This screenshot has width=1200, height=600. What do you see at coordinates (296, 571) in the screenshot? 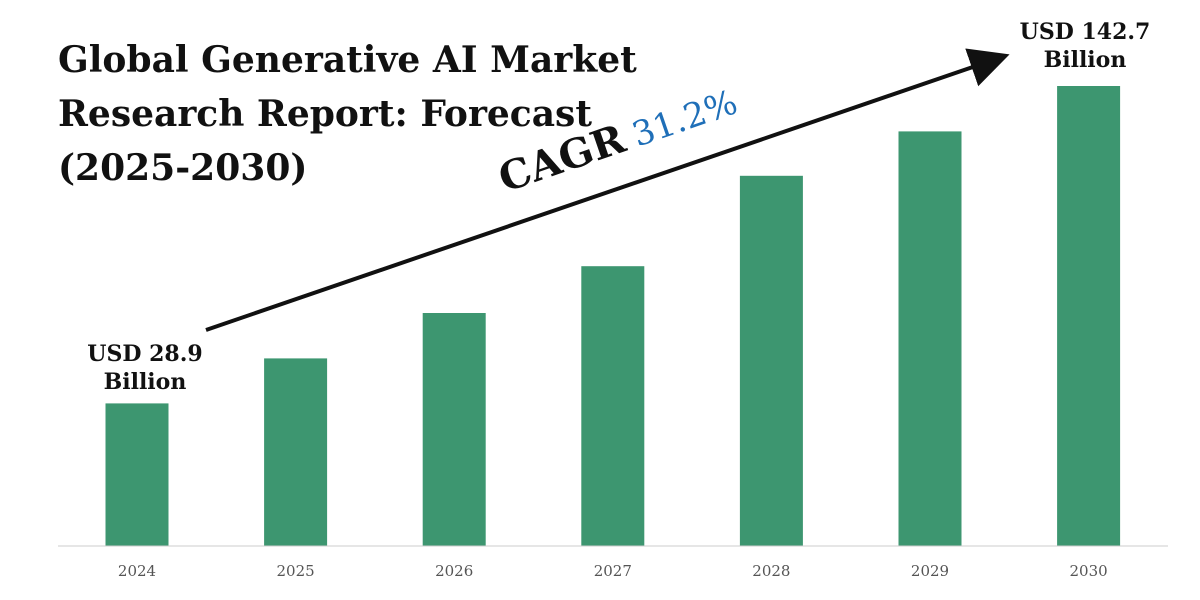
I see `x-tick-label-2025: 2025` at bounding box center [296, 571].